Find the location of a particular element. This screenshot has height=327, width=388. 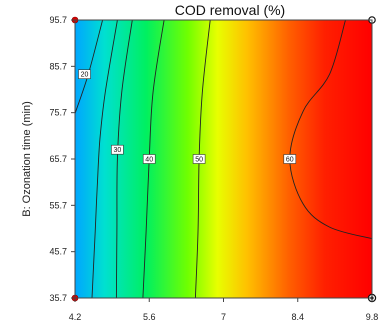

contour-label-20: 20 is located at coordinates (85, 75).